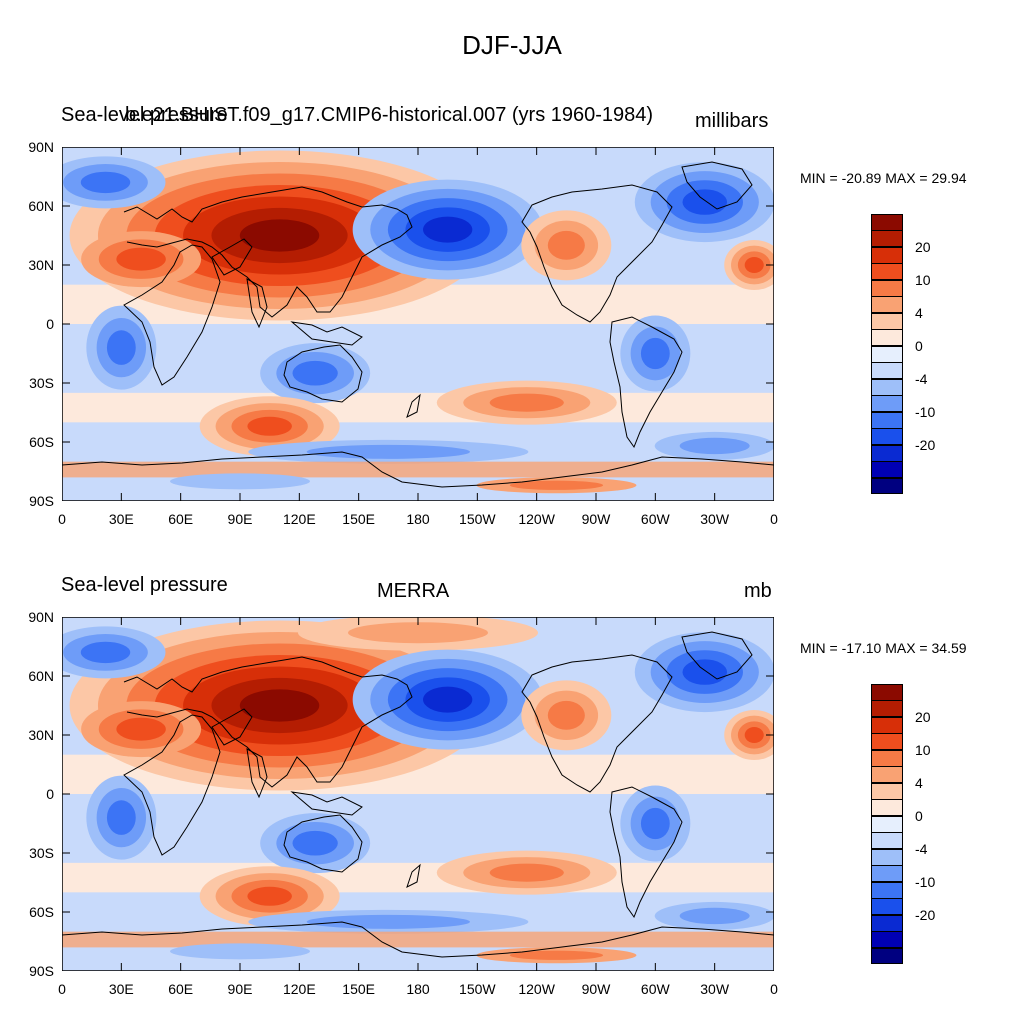  Describe the element at coordinates (883, 178) in the screenshot. I see `panel1-minmax: MIN = -20.89 MAX = 29.94` at that location.